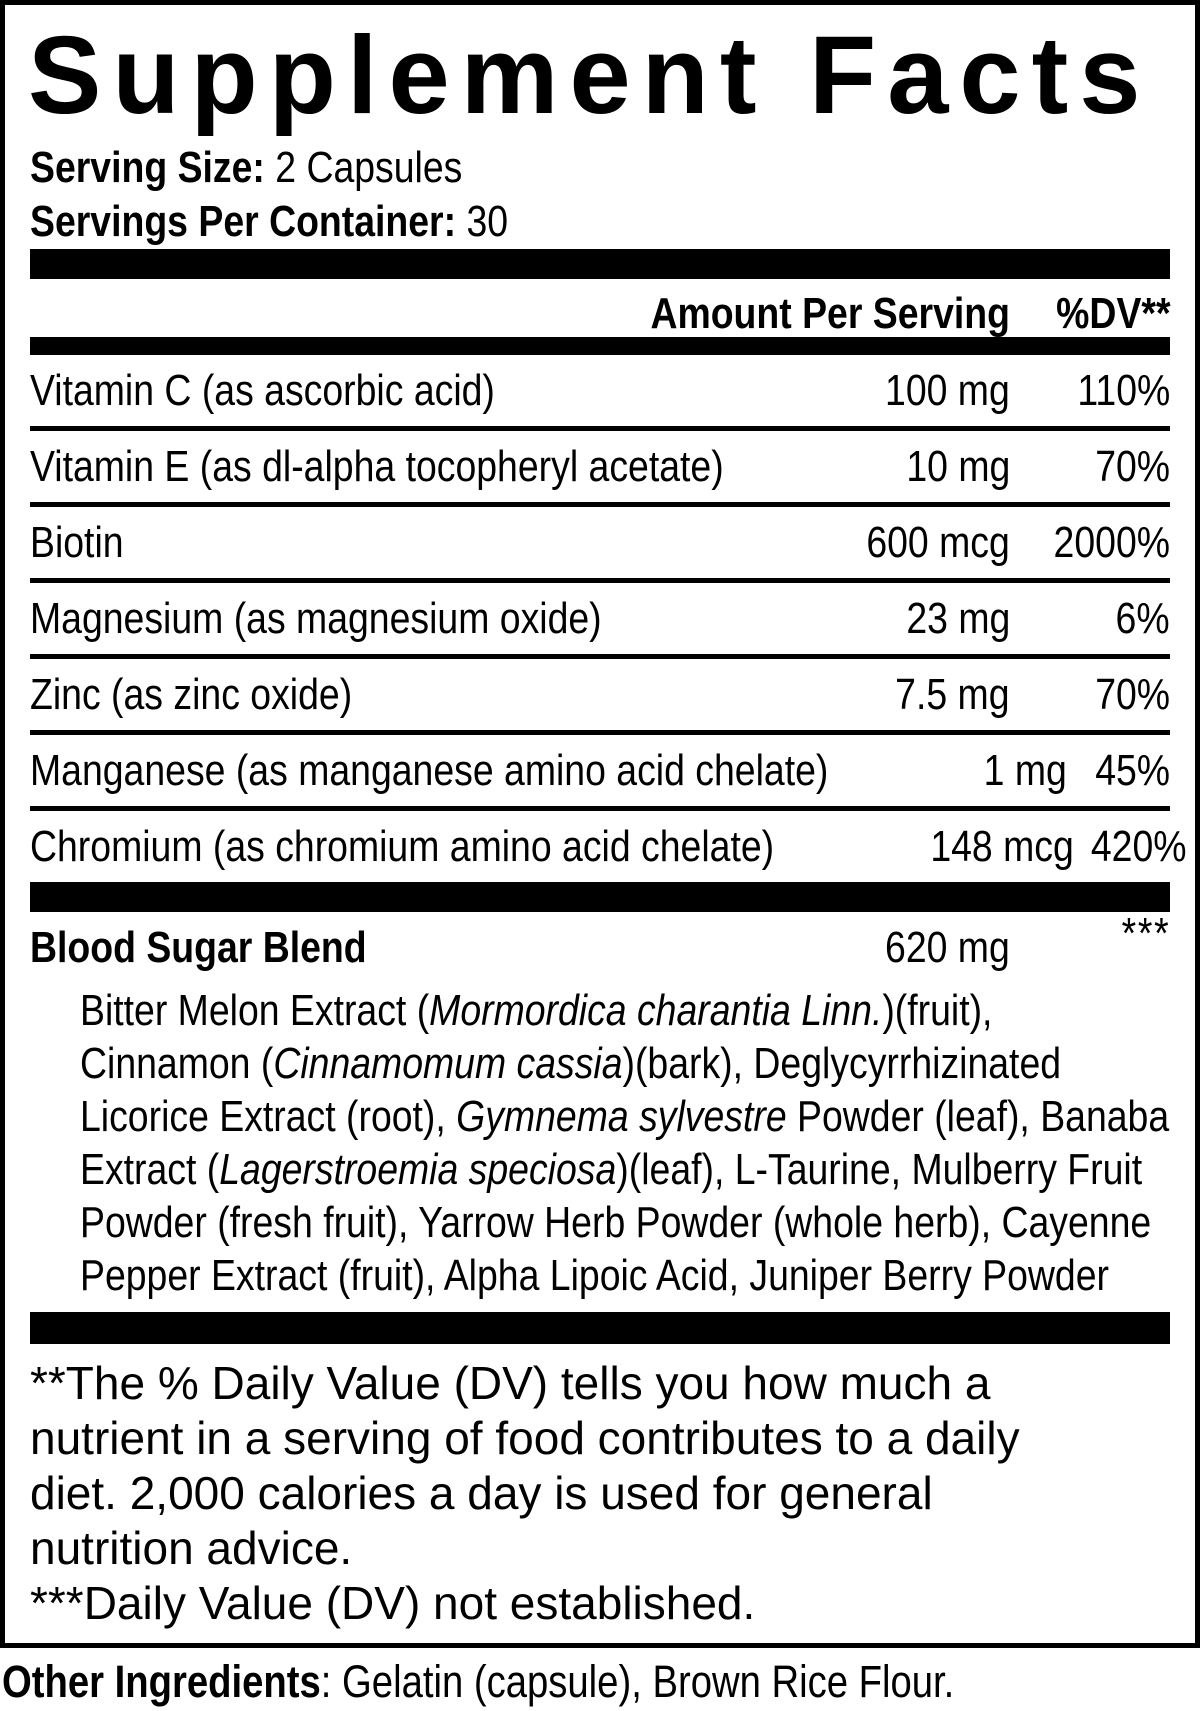 The height and width of the screenshot is (1711, 1200). I want to click on serving-size-line: Serving Size: 2 Capsules, so click(600, 168).